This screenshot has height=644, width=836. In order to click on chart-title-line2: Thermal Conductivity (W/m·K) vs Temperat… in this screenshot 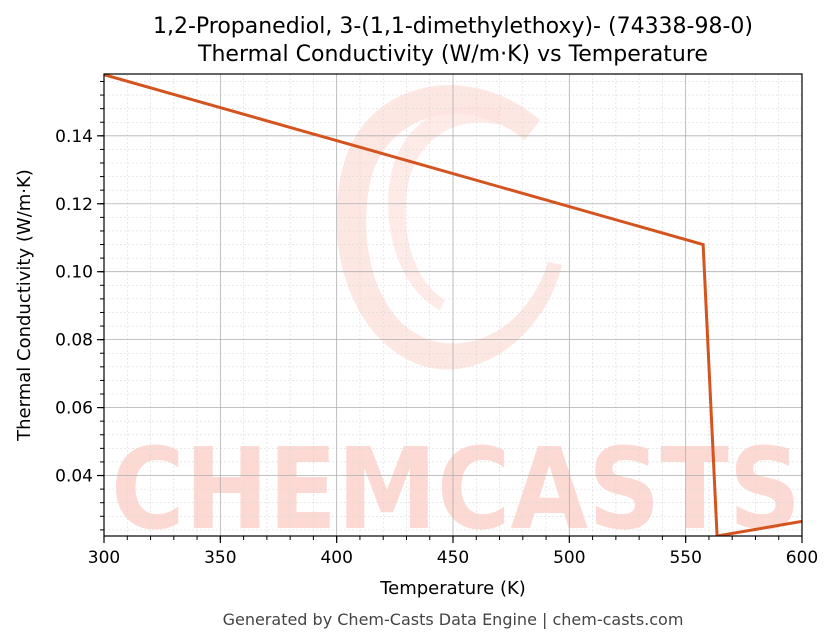, I will do `click(452, 54)`.